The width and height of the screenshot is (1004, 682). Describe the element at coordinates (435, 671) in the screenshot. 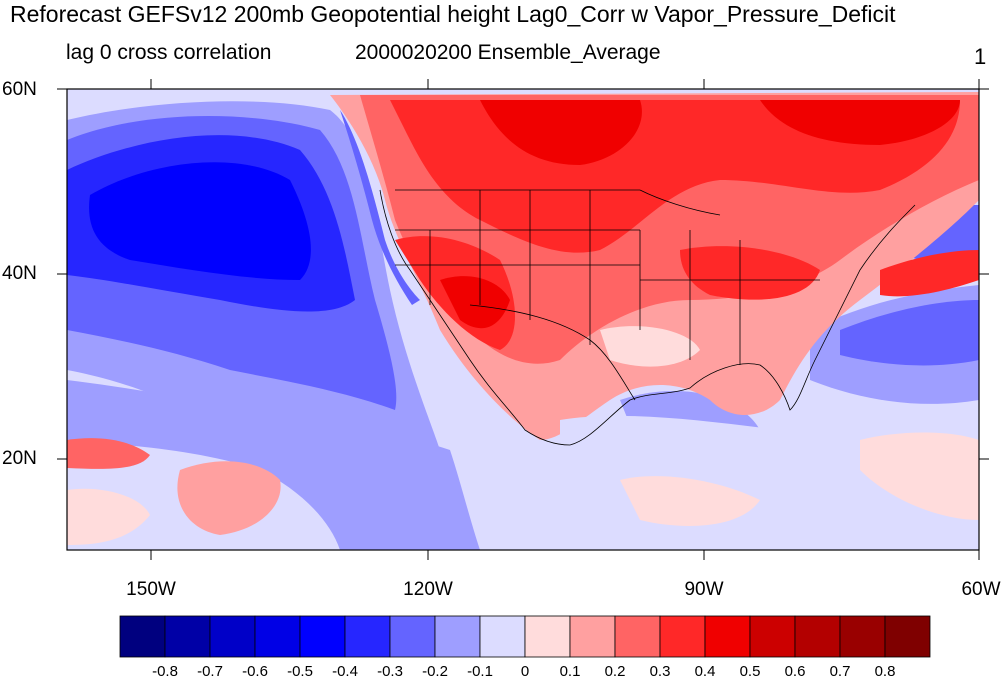

I see `colorbar-label: -0.2` at that location.